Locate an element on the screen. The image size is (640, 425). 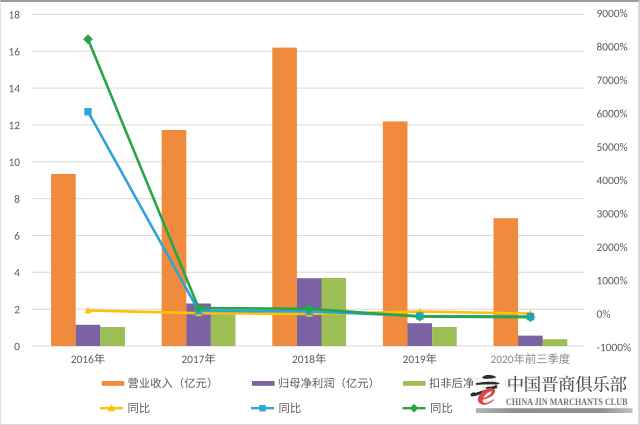
svg-text: CHINA JIN MARCHANTS CLUB is located at coordinates (567, 403).